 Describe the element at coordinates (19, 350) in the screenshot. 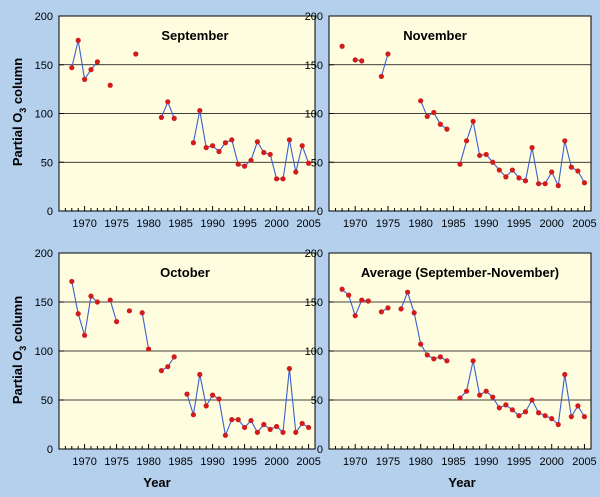

I see `y-axis-label-bottom: Partial O3 column` at that location.